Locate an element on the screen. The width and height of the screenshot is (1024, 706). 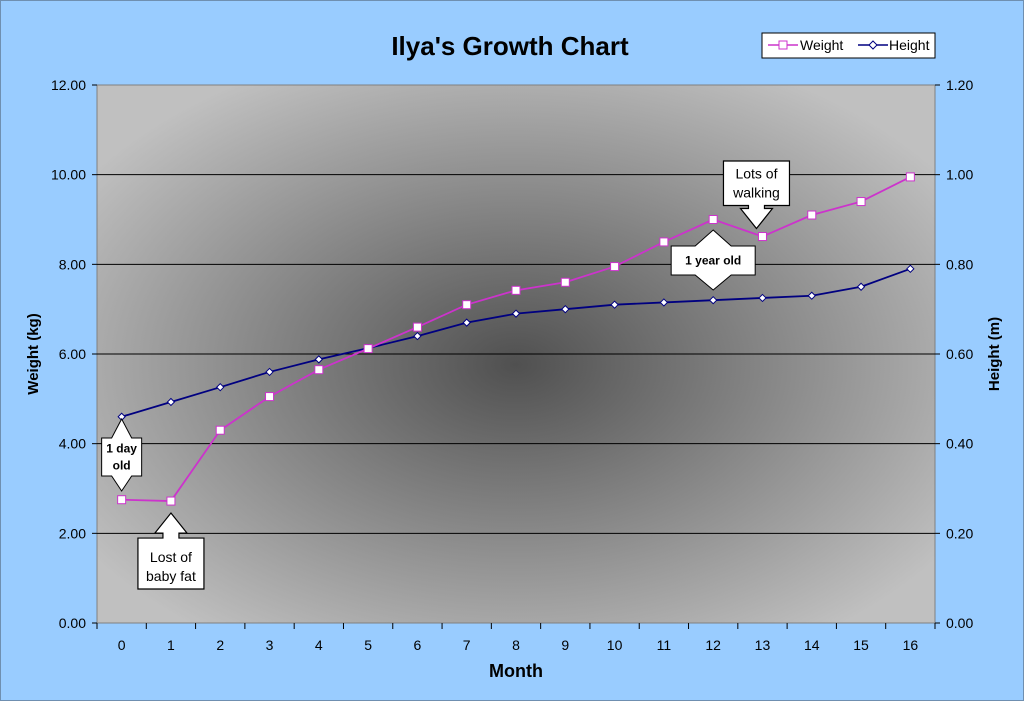
x-tick-label: 4 is located at coordinates (319, 645).